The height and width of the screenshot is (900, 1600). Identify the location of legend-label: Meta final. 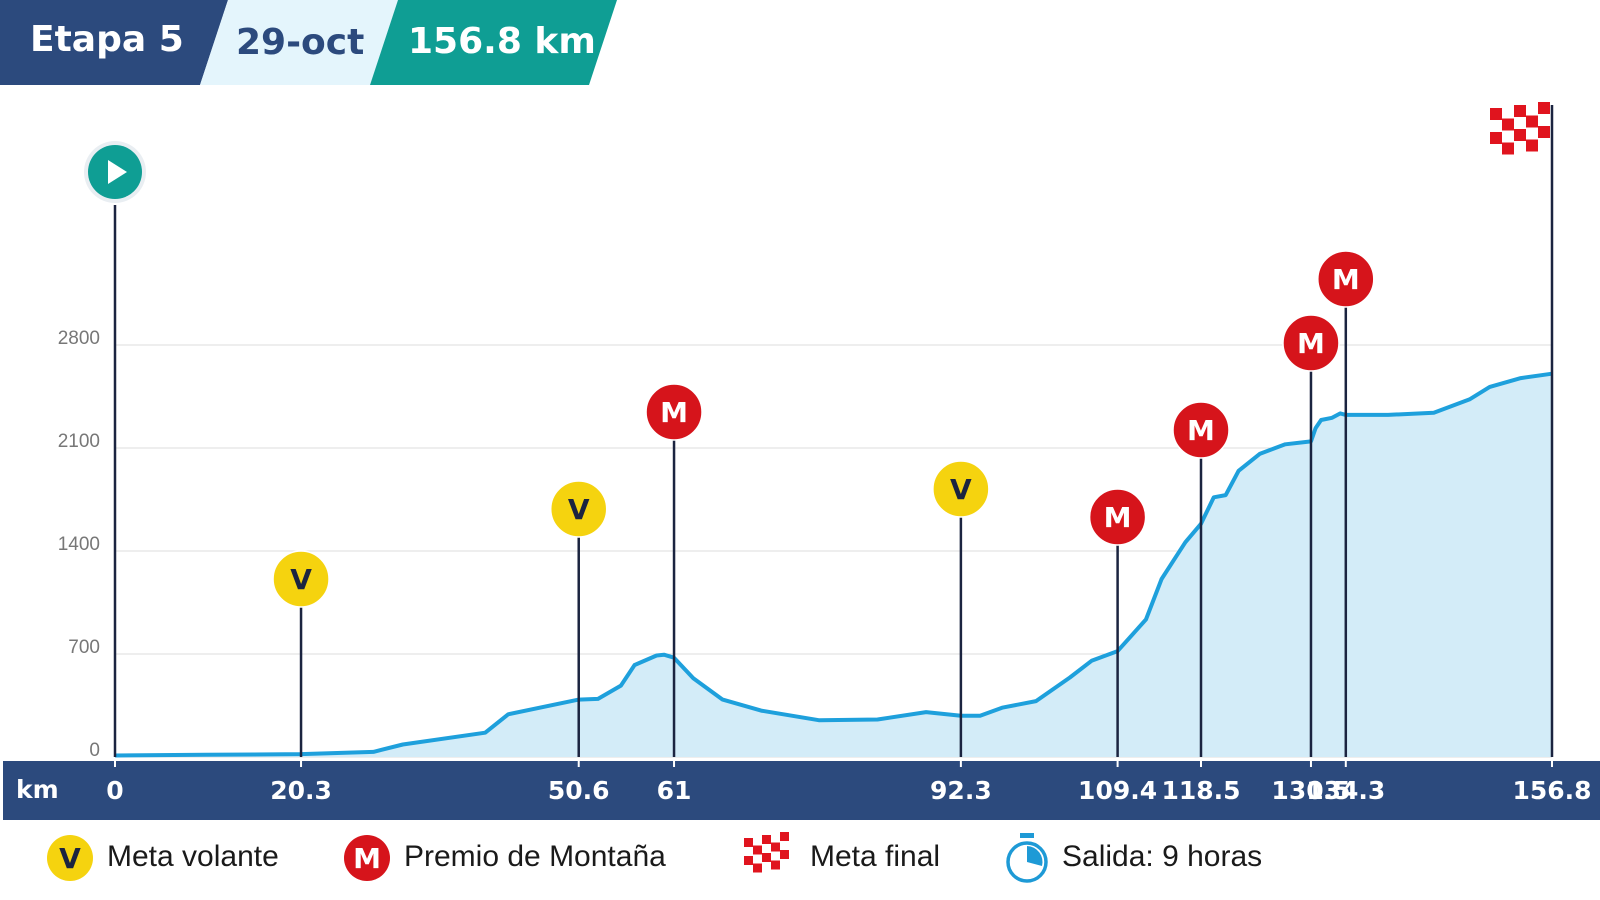
(875, 856).